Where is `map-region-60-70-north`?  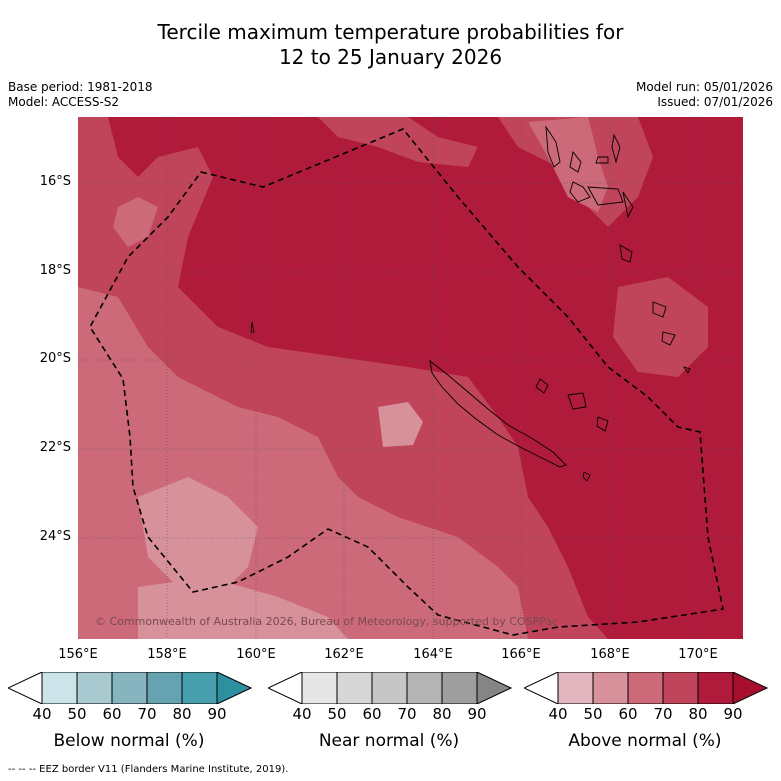
map-region-60-70-north is located at coordinates (135, 222).